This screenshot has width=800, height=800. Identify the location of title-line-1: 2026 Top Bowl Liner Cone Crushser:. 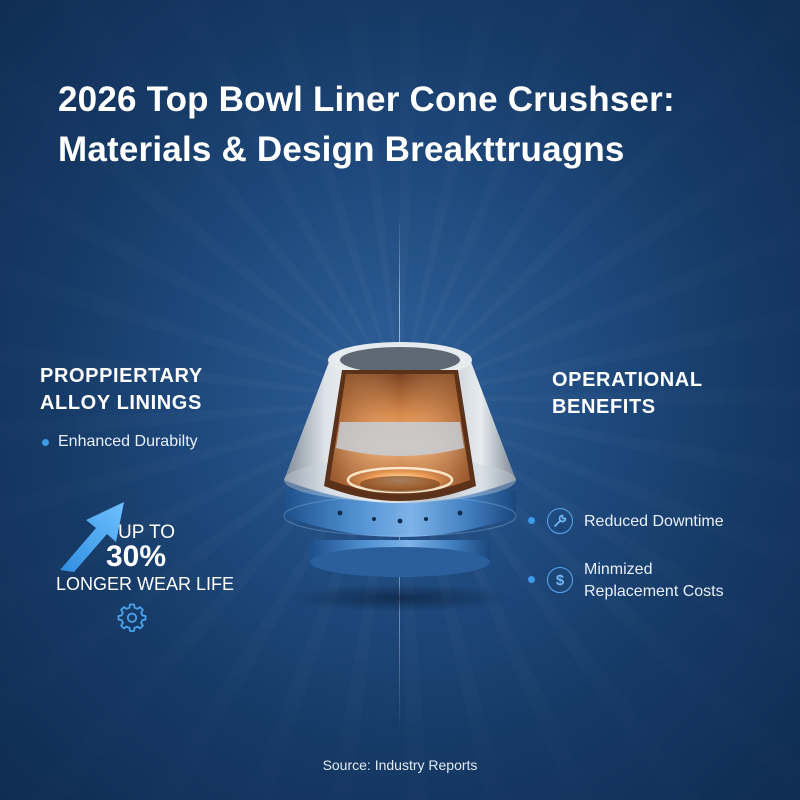
(366, 99).